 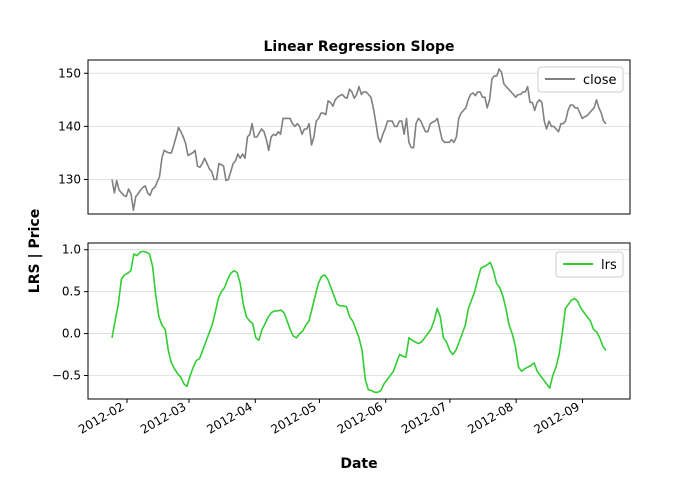 What do you see at coordinates (70, 313) in the screenshot?
I see `lrs-y-ticks: −0.5 0.0 0.5 1.0` at bounding box center [70, 313].